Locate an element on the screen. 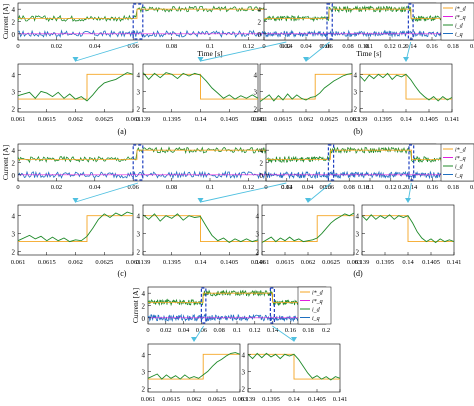  legend-box is located at coordinates (457, 162).